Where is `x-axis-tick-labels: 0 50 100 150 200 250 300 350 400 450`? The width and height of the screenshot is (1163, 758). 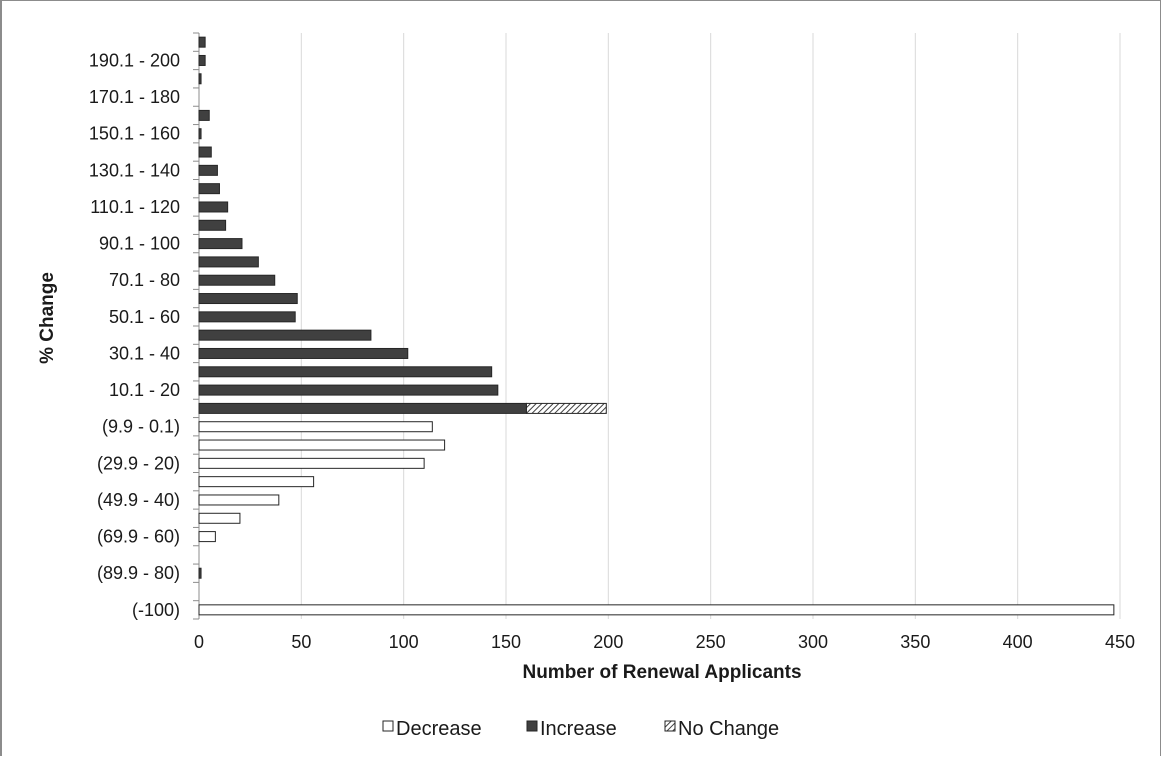
x-axis-tick-labels: 0 50 100 150 200 250 300 350 400 450 is located at coordinates (664, 642).